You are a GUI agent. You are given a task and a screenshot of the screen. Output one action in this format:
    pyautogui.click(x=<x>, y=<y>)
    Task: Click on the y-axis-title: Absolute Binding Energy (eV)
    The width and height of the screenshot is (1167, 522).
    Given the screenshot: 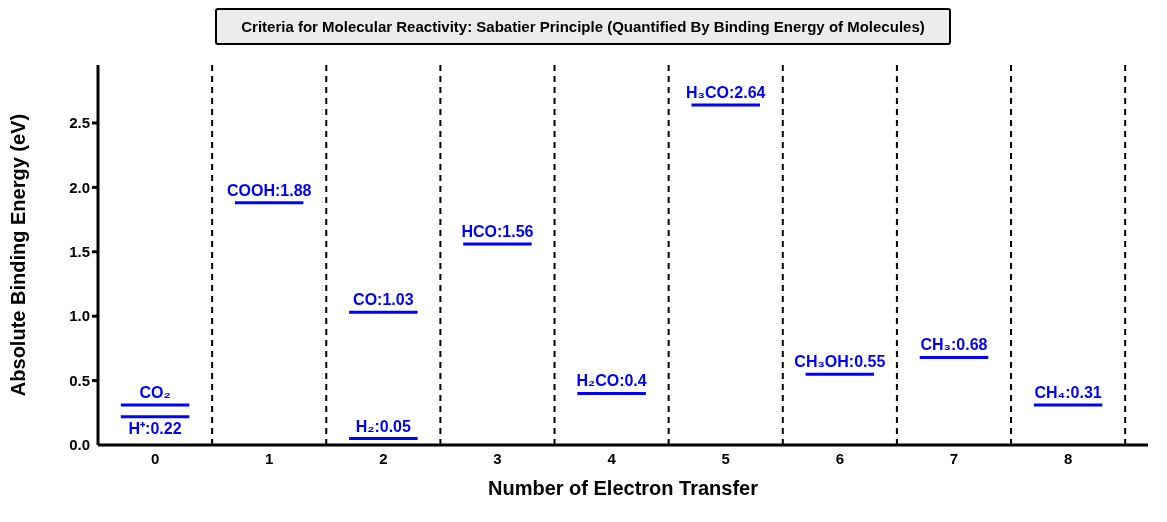 What is the action you would take?
    pyautogui.click(x=18, y=255)
    